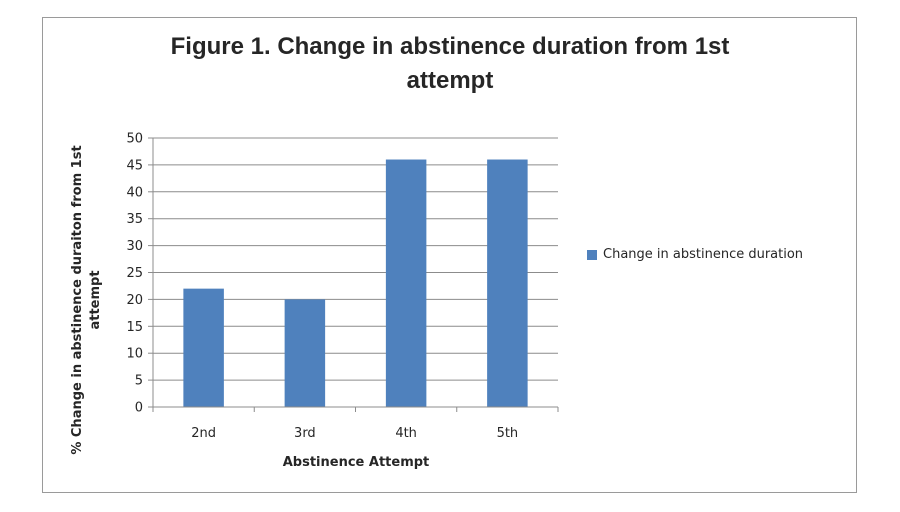 The image size is (900, 512). I want to click on x-tick-label: 4th, so click(406, 433).